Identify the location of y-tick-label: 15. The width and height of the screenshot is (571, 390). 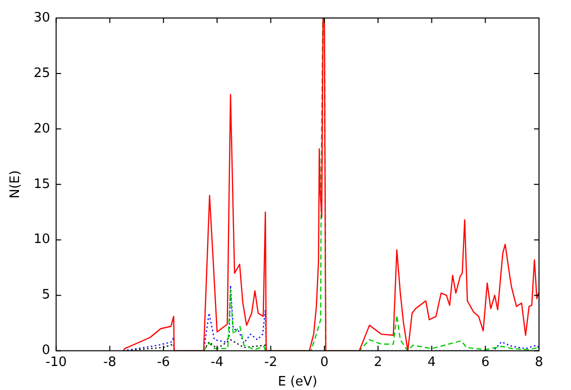
(42, 184).